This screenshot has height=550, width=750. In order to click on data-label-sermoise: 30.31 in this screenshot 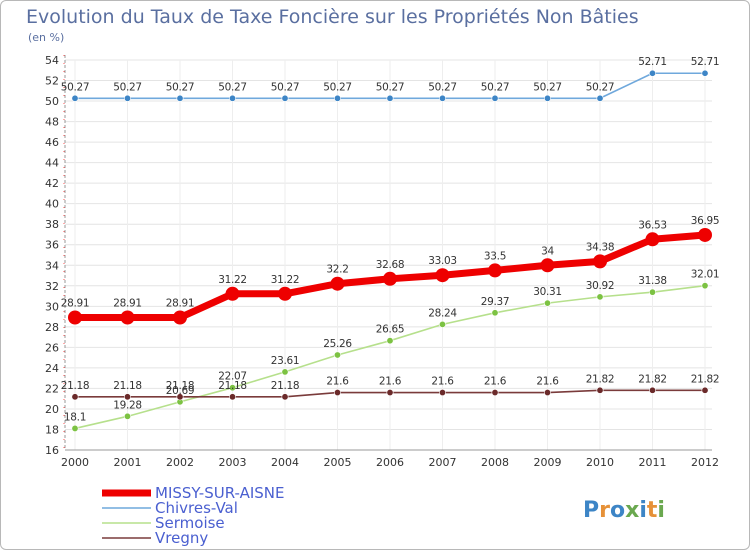, I will do `click(547, 292)`.